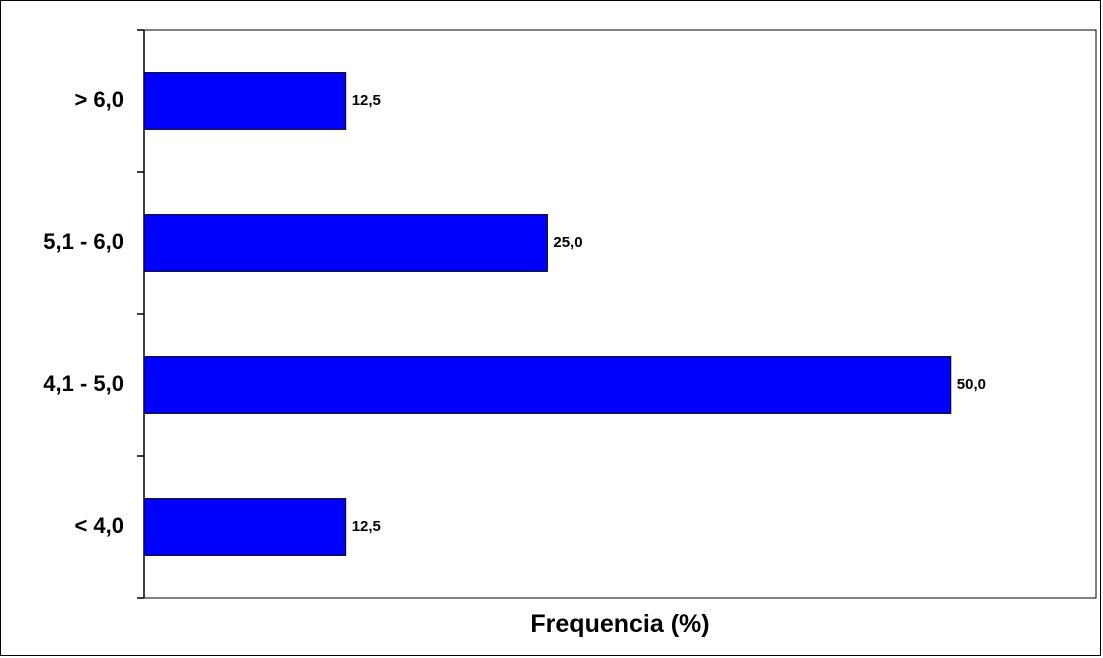 The height and width of the screenshot is (658, 1103). I want to click on x-axis-title: Frequencia (%), so click(619, 624).